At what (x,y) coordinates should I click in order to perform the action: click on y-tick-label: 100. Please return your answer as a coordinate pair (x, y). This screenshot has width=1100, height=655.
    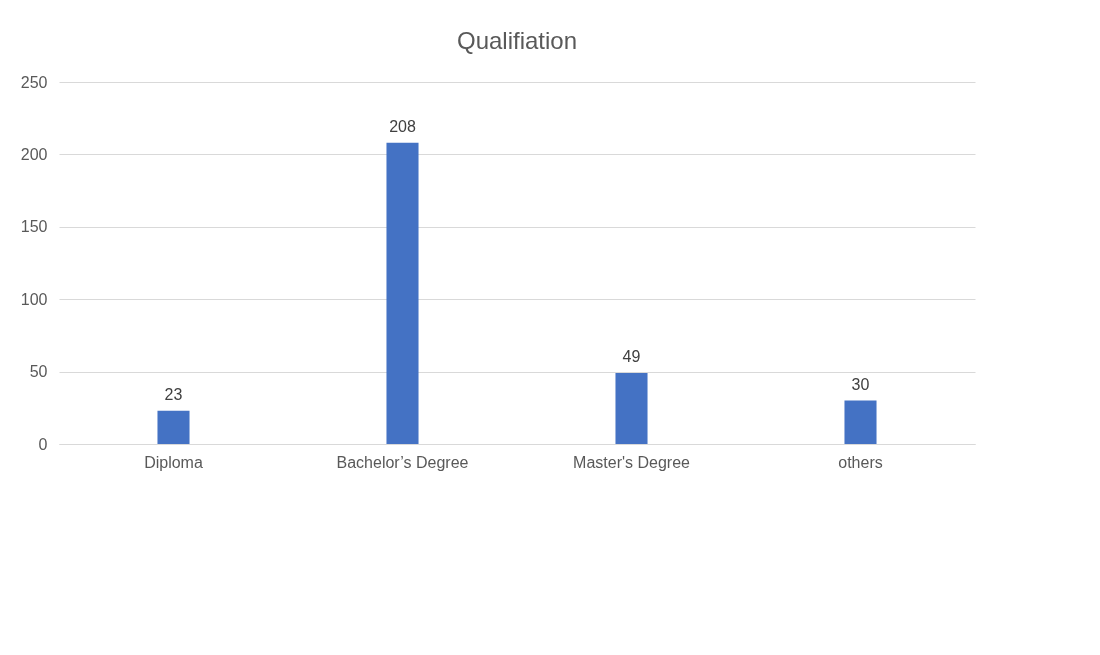
    Looking at the image, I should click on (34, 299).